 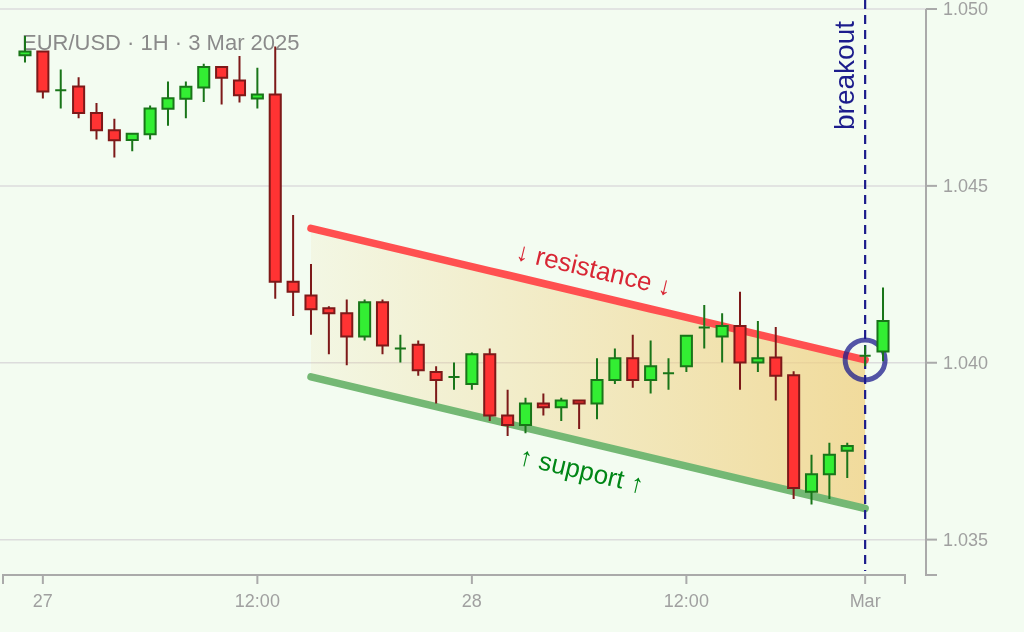 What do you see at coordinates (966, 362) in the screenshot?
I see `y-tick-label: 1.040` at bounding box center [966, 362].